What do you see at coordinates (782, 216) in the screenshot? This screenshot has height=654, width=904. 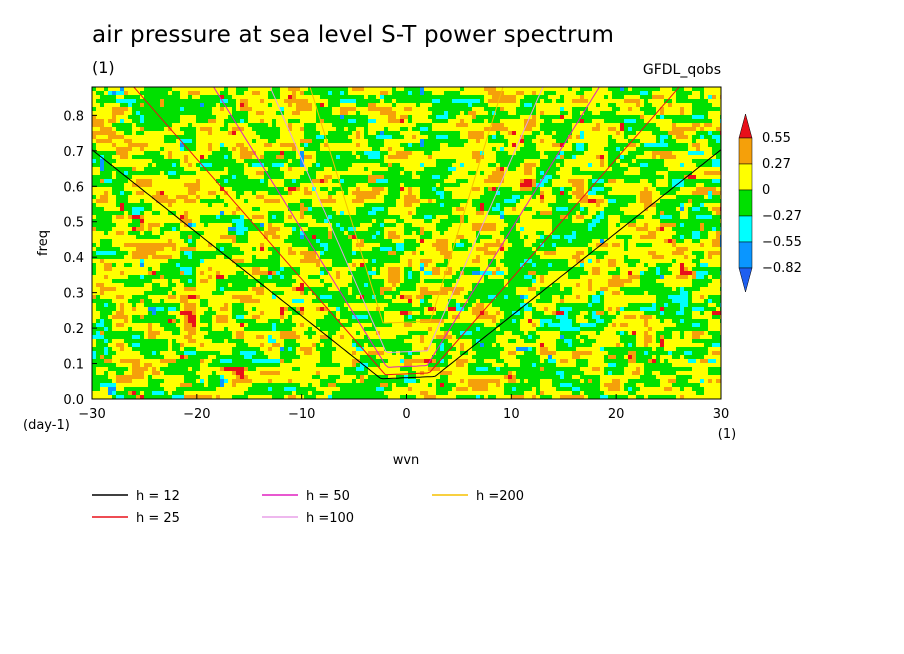 I see `colorbar-level-label: −0.27` at bounding box center [782, 216].